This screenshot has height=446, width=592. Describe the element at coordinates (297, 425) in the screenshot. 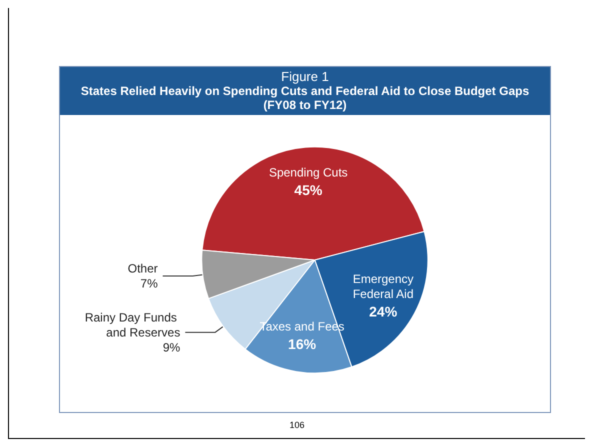

I see `text: 106` at that location.